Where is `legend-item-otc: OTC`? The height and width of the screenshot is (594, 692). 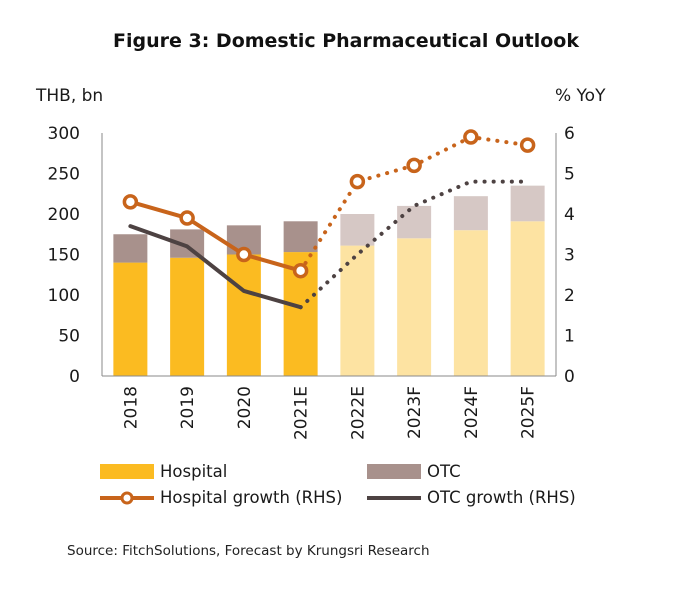
legend-item-otc: OTC is located at coordinates (497, 472).